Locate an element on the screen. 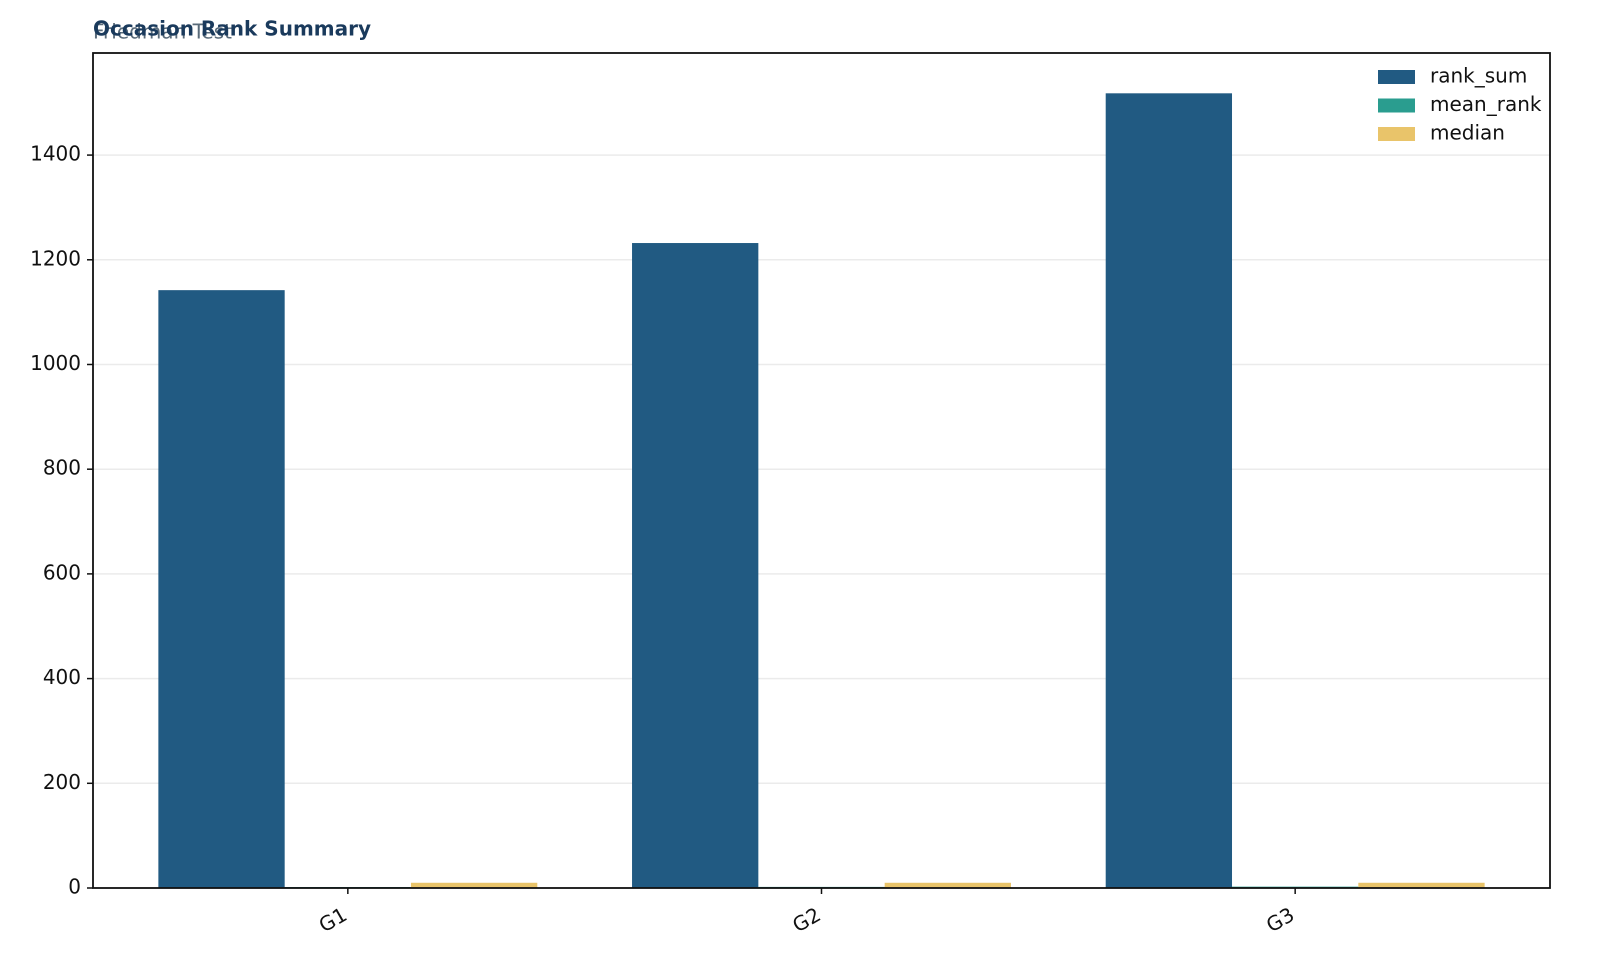 The image size is (1600, 978). y-tick-label: 1400 is located at coordinates (55, 154).